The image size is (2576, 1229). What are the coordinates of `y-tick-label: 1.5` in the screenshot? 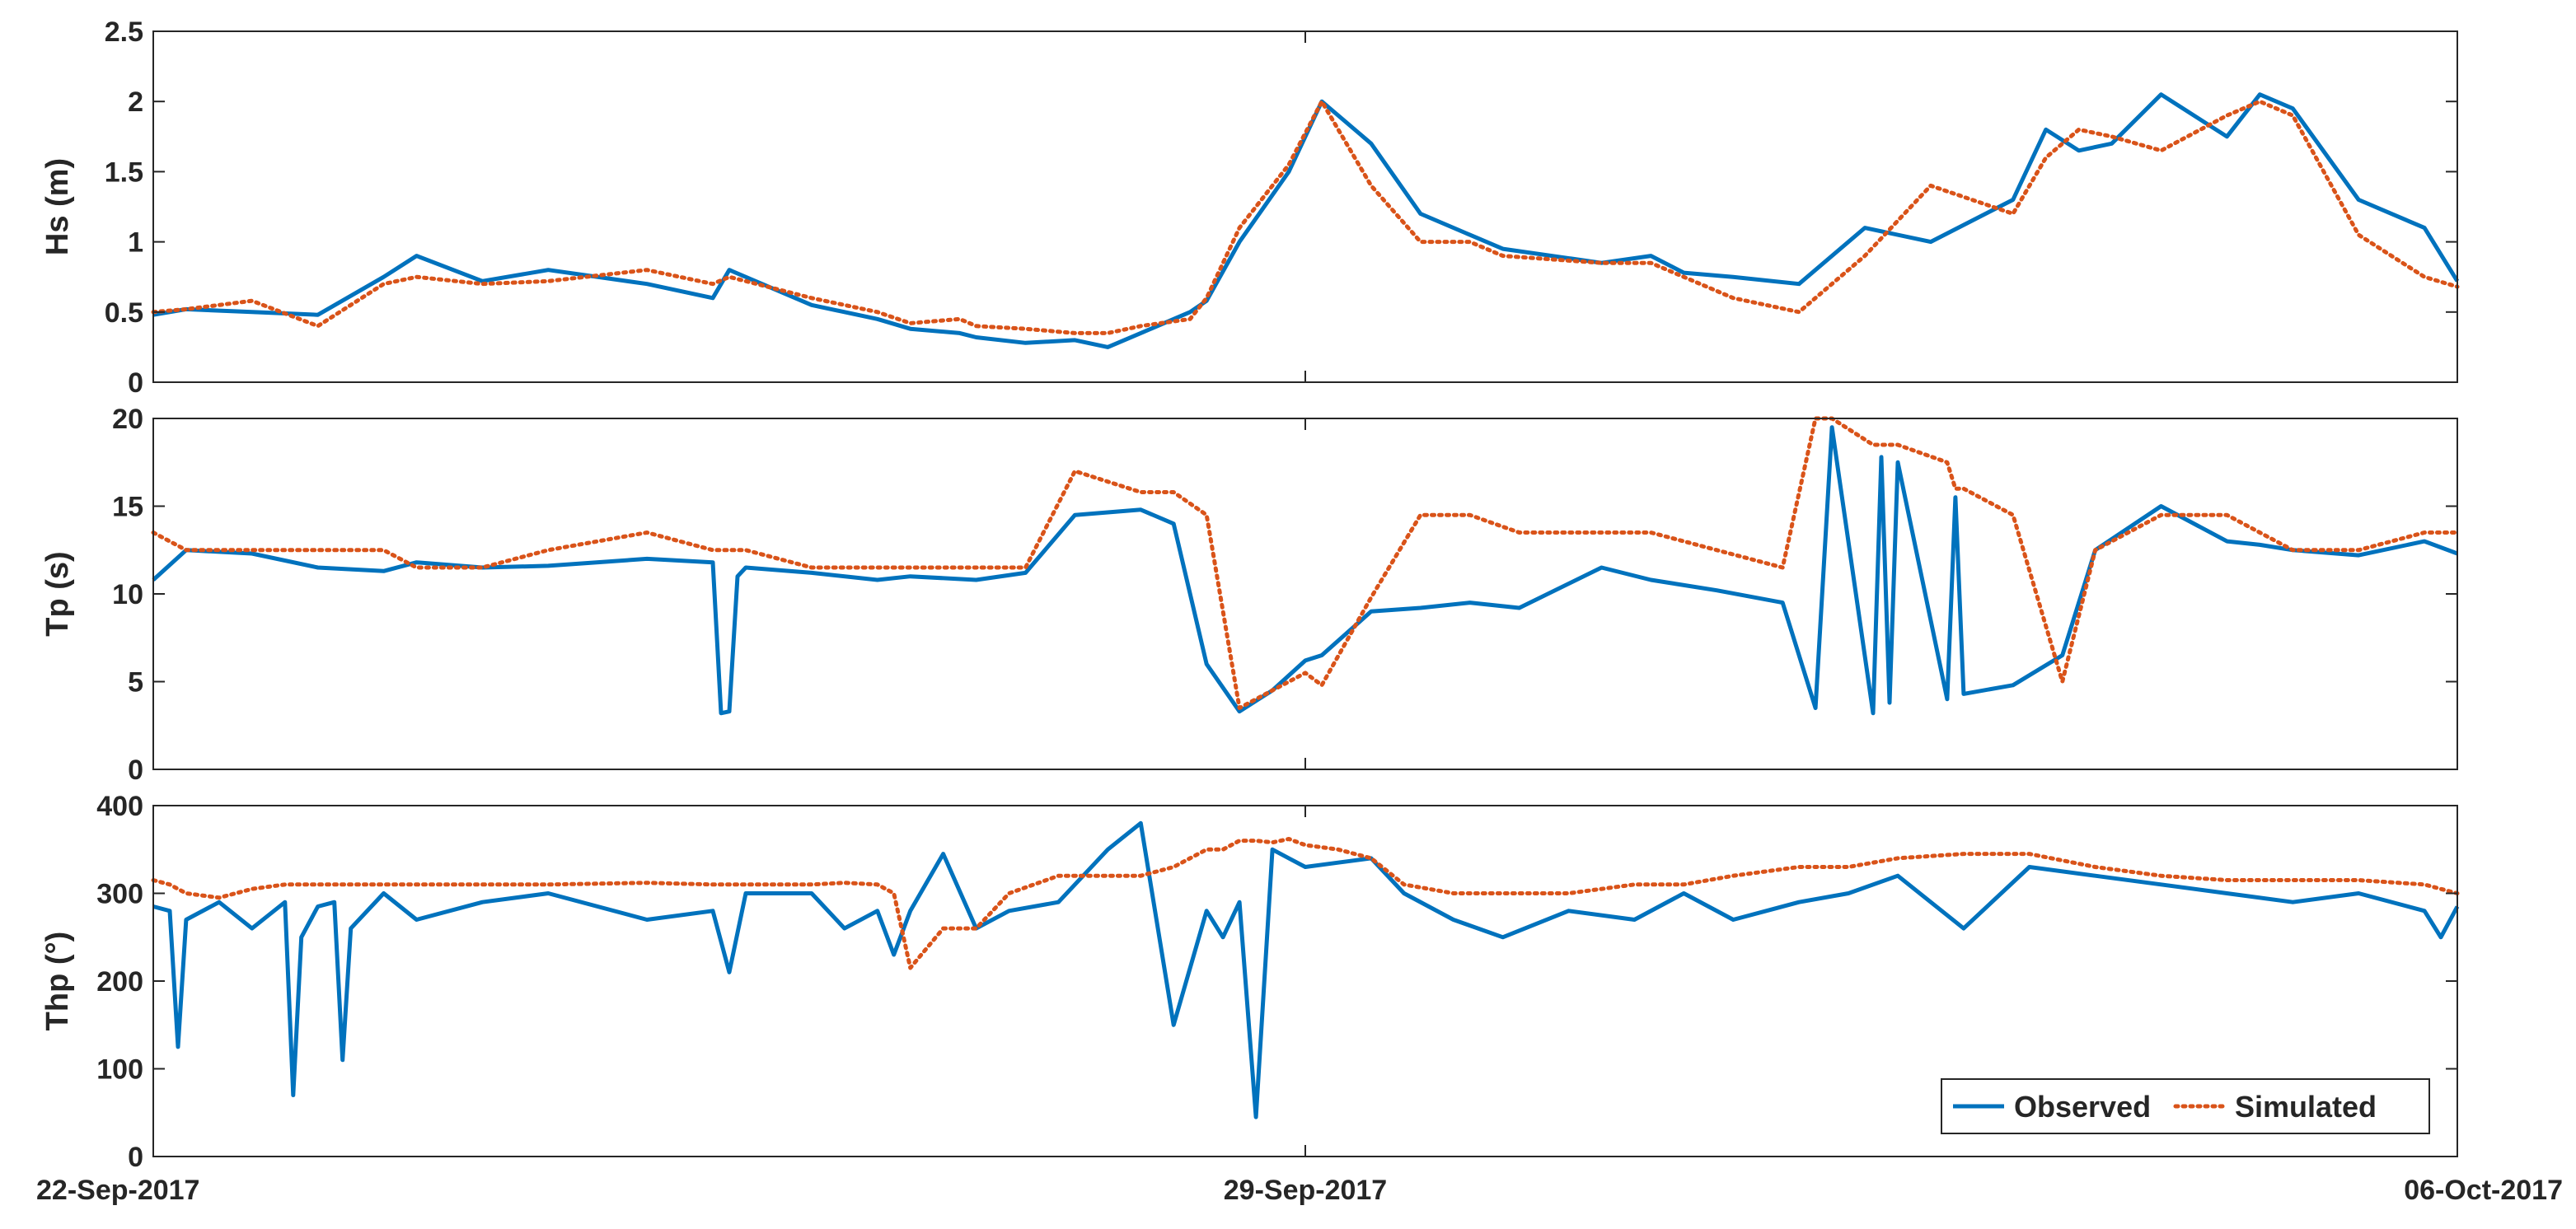 It's located at (124, 173).